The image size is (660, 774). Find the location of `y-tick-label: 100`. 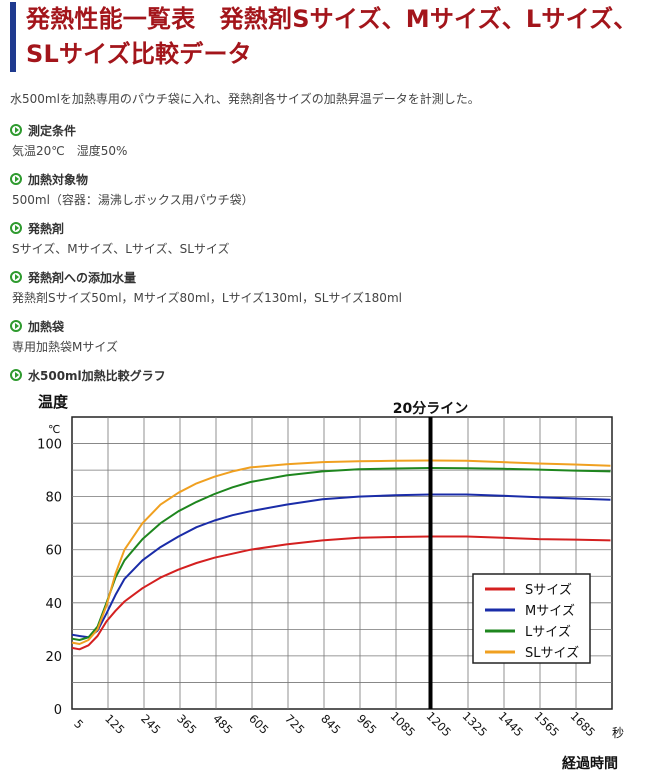

y-tick-label: 100 is located at coordinates (49, 445).